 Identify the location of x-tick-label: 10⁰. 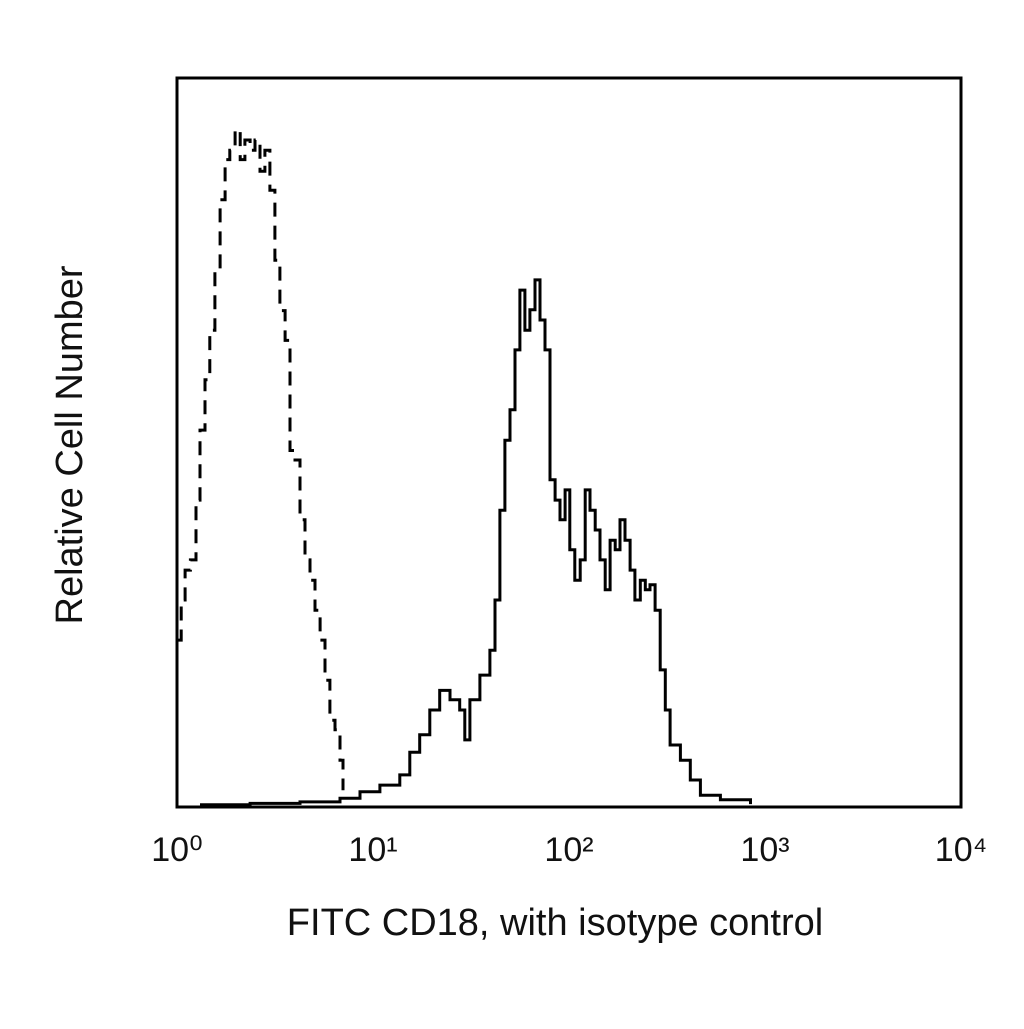
(176, 850).